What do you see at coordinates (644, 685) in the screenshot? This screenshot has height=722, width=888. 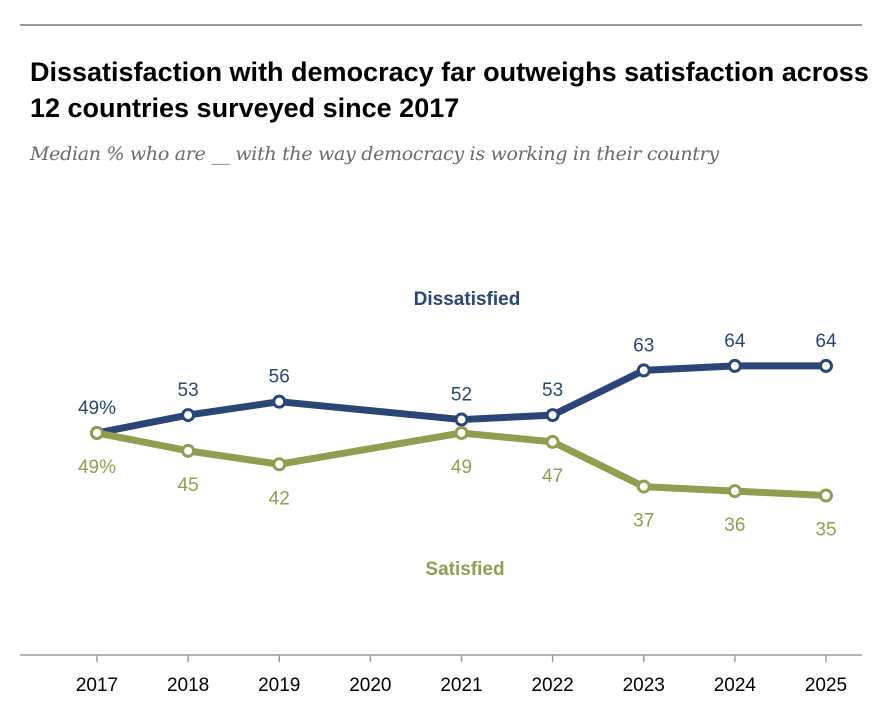 I see `x-tick-label: 2023` at bounding box center [644, 685].